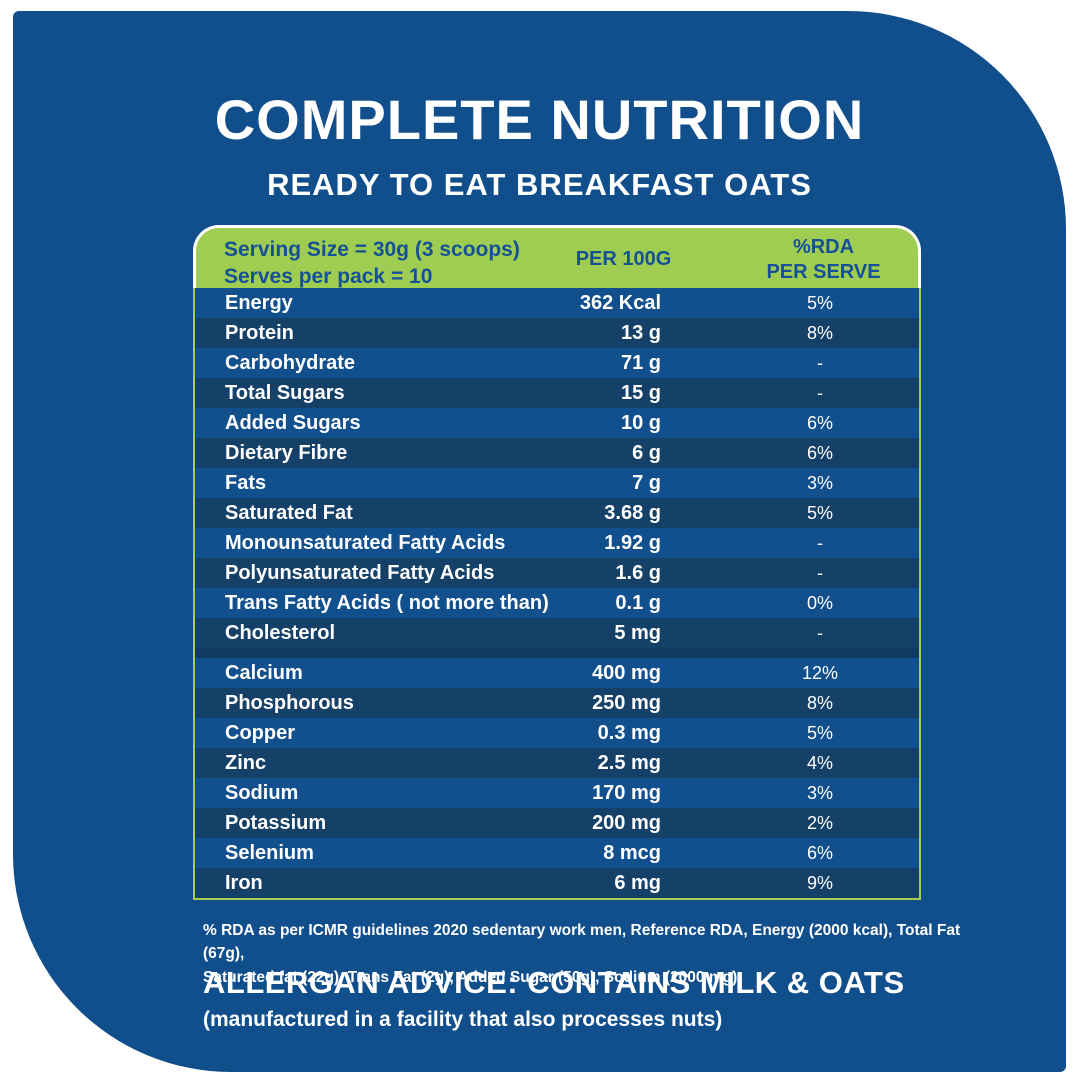 Image resolution: width=1080 pixels, height=1080 pixels. What do you see at coordinates (557, 703) in the screenshot?
I see `nutrient-row: Phosphorous 250 mg 8%` at bounding box center [557, 703].